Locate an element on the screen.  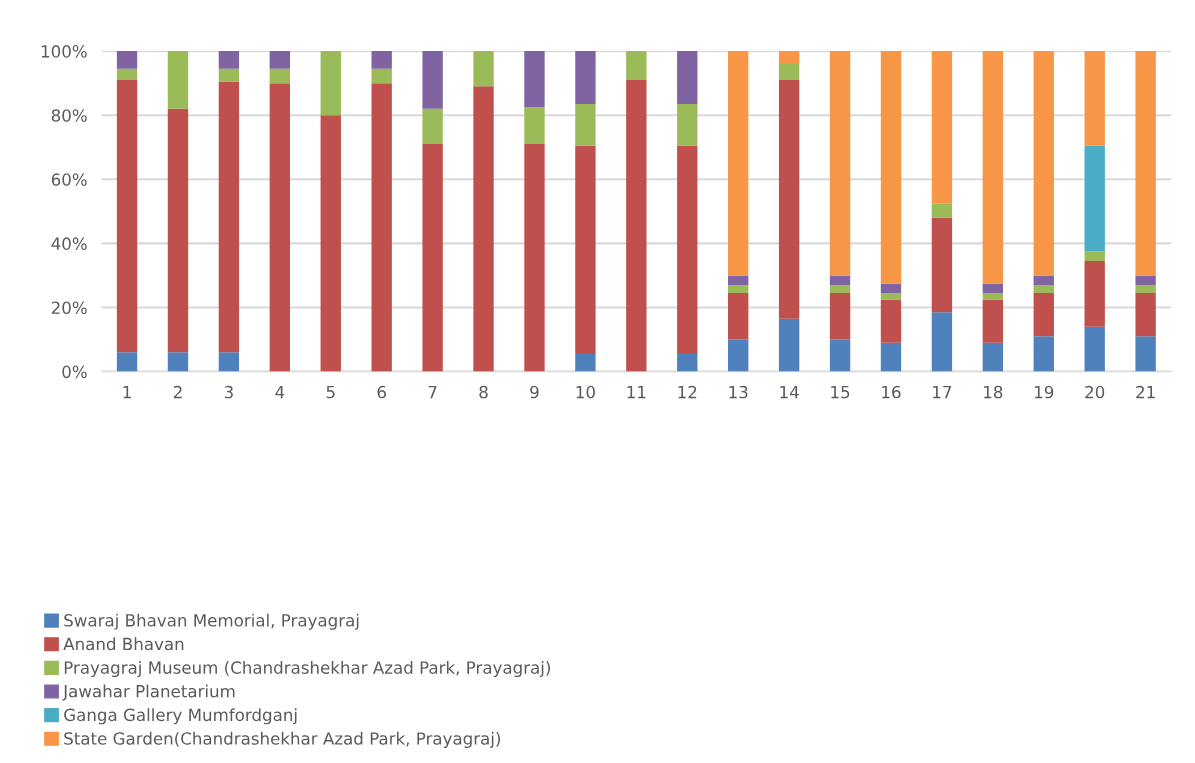
x-tick-label: 7 is located at coordinates (432, 392).